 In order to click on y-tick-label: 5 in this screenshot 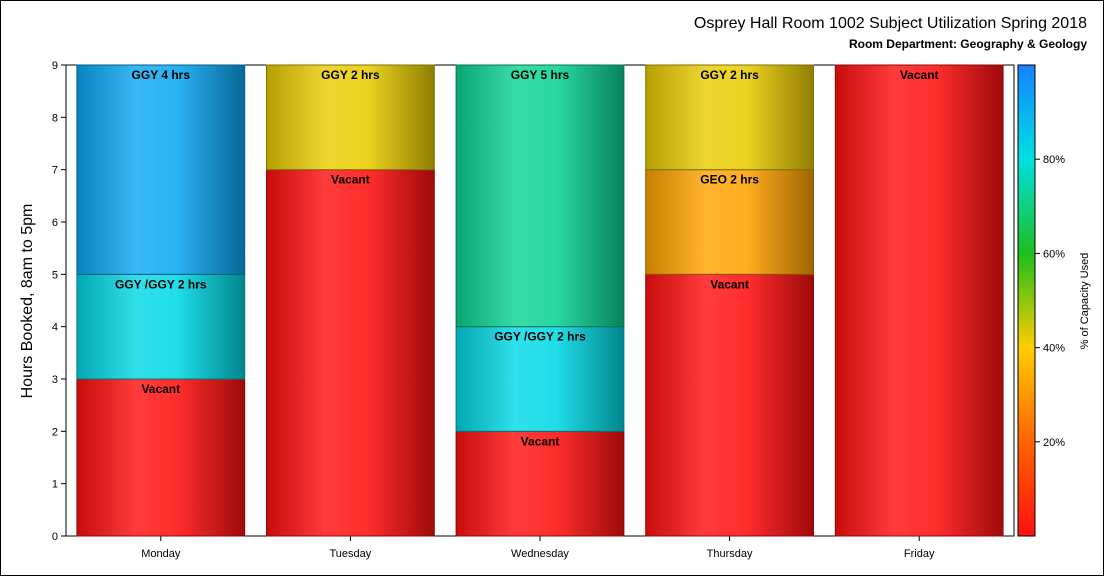, I will do `click(55, 275)`.